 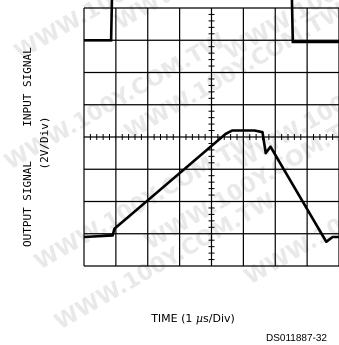 I want to click on x-axis-label: TIME (1 µs/Div), so click(x=192, y=318).